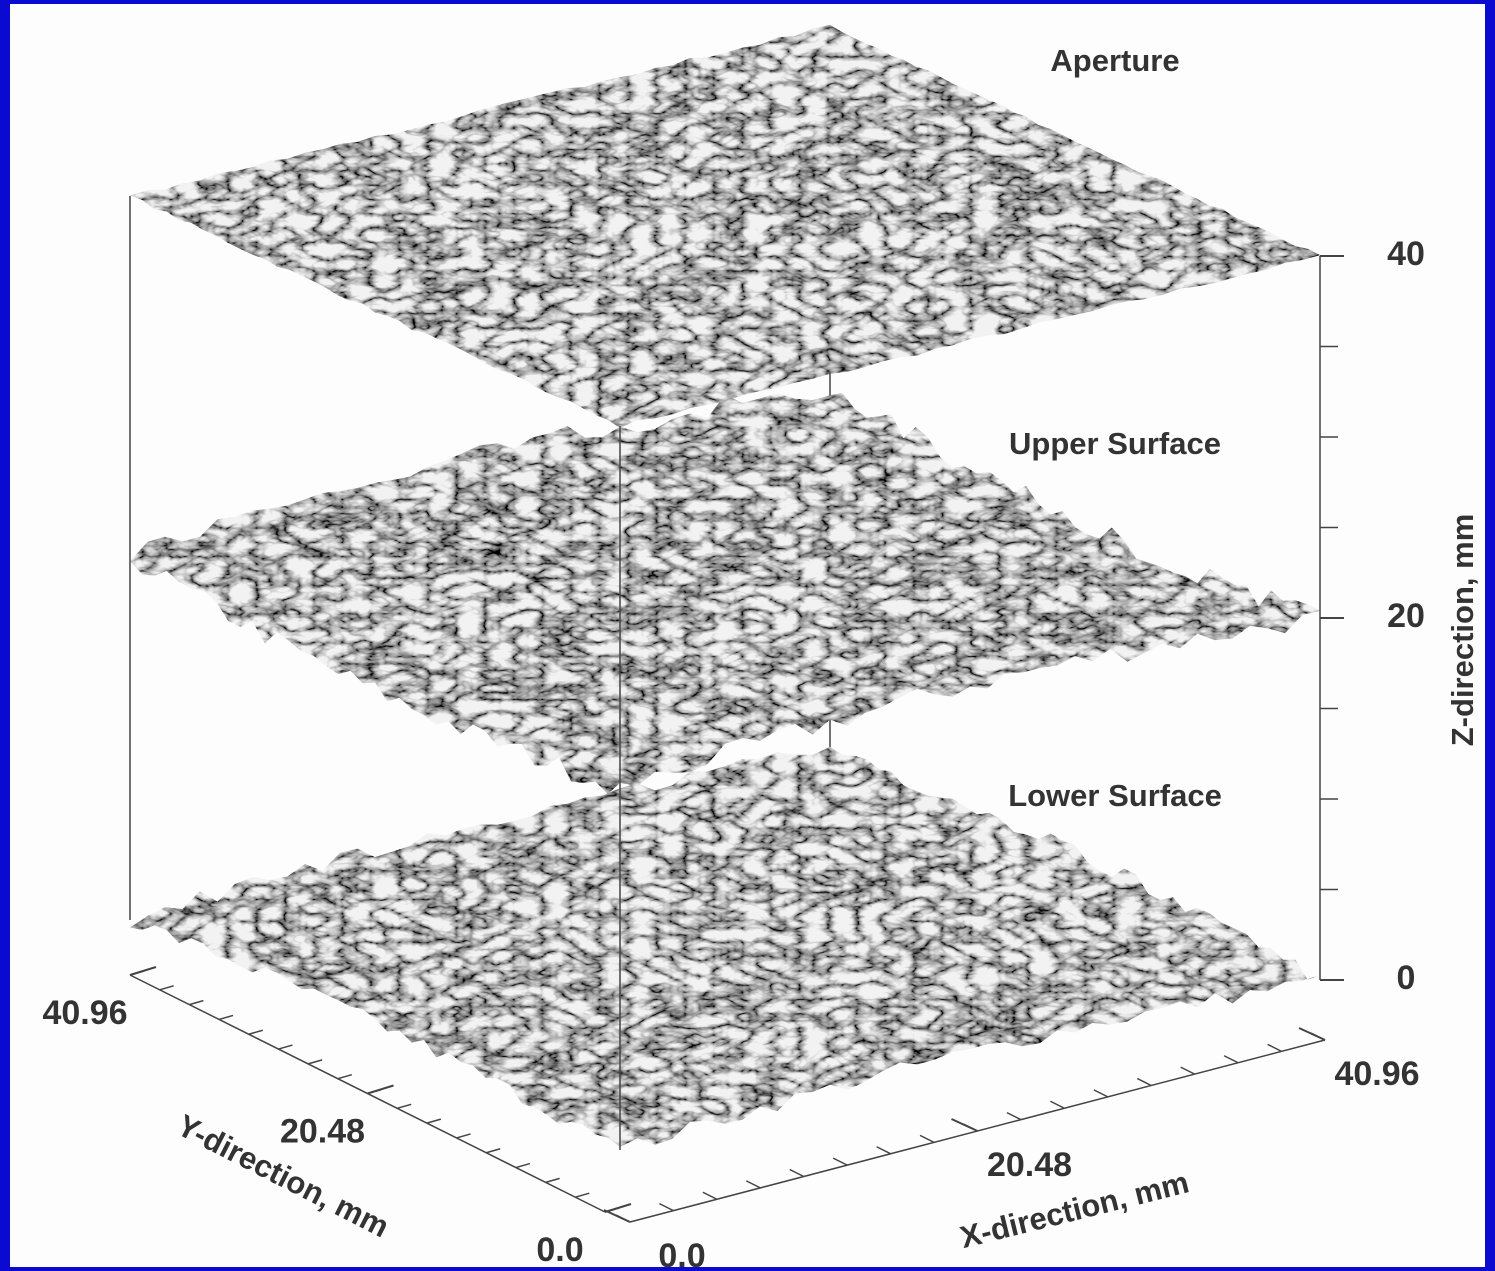 The width and height of the screenshot is (1495, 1271). I want to click on y-tick-label: 40.96, so click(84, 1013).